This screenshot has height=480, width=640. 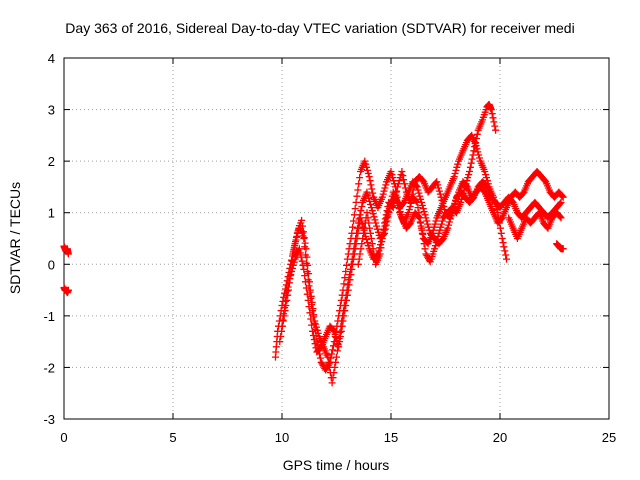 What do you see at coordinates (49, 419) in the screenshot?
I see `y-tick-label: -3` at bounding box center [49, 419].